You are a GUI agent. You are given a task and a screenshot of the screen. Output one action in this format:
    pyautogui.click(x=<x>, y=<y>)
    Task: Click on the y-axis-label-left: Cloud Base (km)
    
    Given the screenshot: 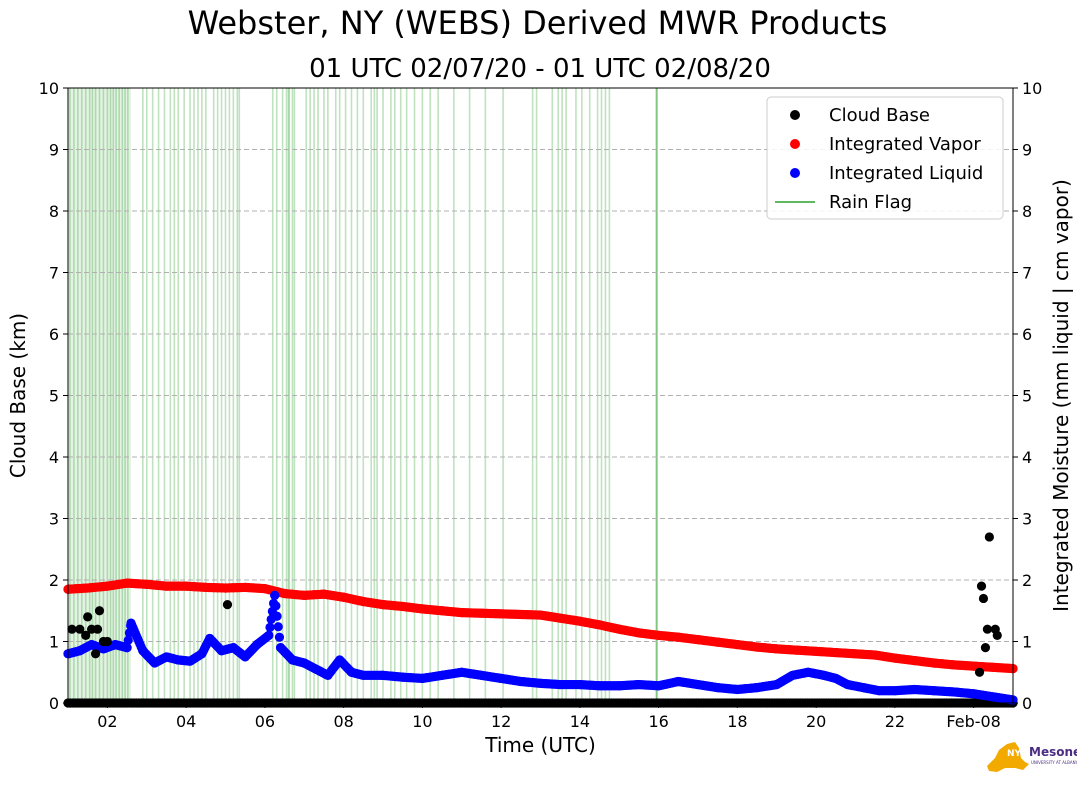 What is the action you would take?
    pyautogui.click(x=18, y=395)
    